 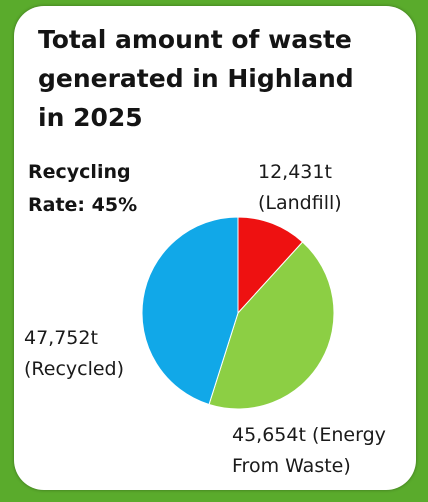 I want to click on slice-label-landfill: 12,431t (Landfill), so click(x=300, y=188).